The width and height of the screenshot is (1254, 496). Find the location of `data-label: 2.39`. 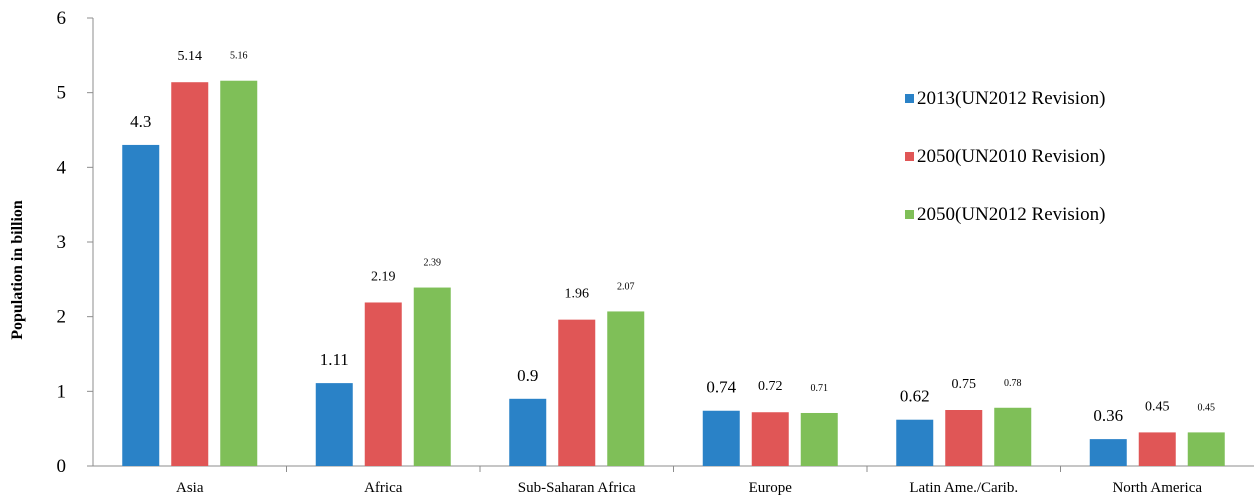

data-label: 2.39 is located at coordinates (433, 263).